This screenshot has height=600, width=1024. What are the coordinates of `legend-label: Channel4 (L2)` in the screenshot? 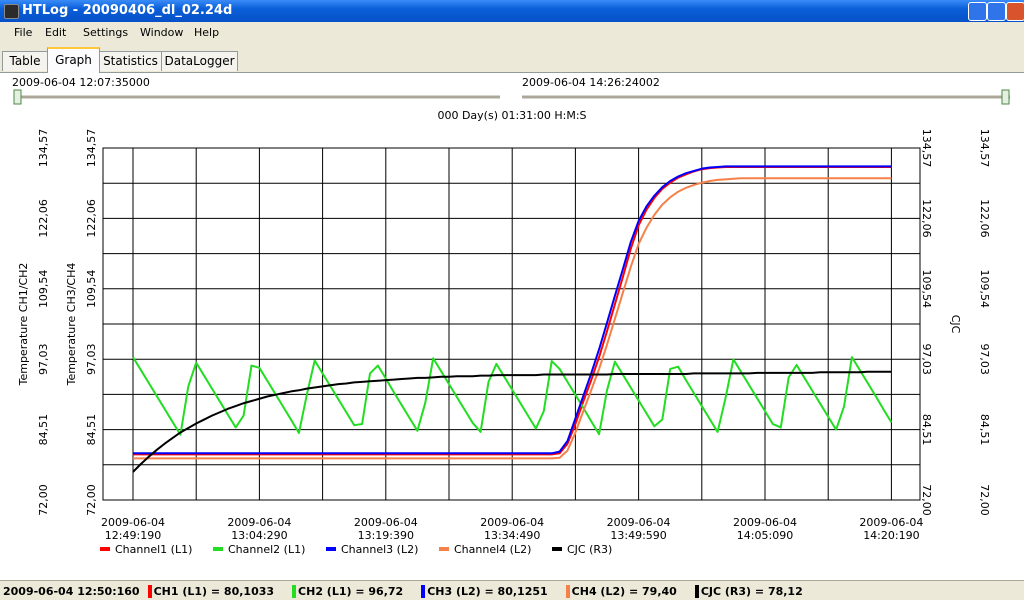 It's located at (492, 549).